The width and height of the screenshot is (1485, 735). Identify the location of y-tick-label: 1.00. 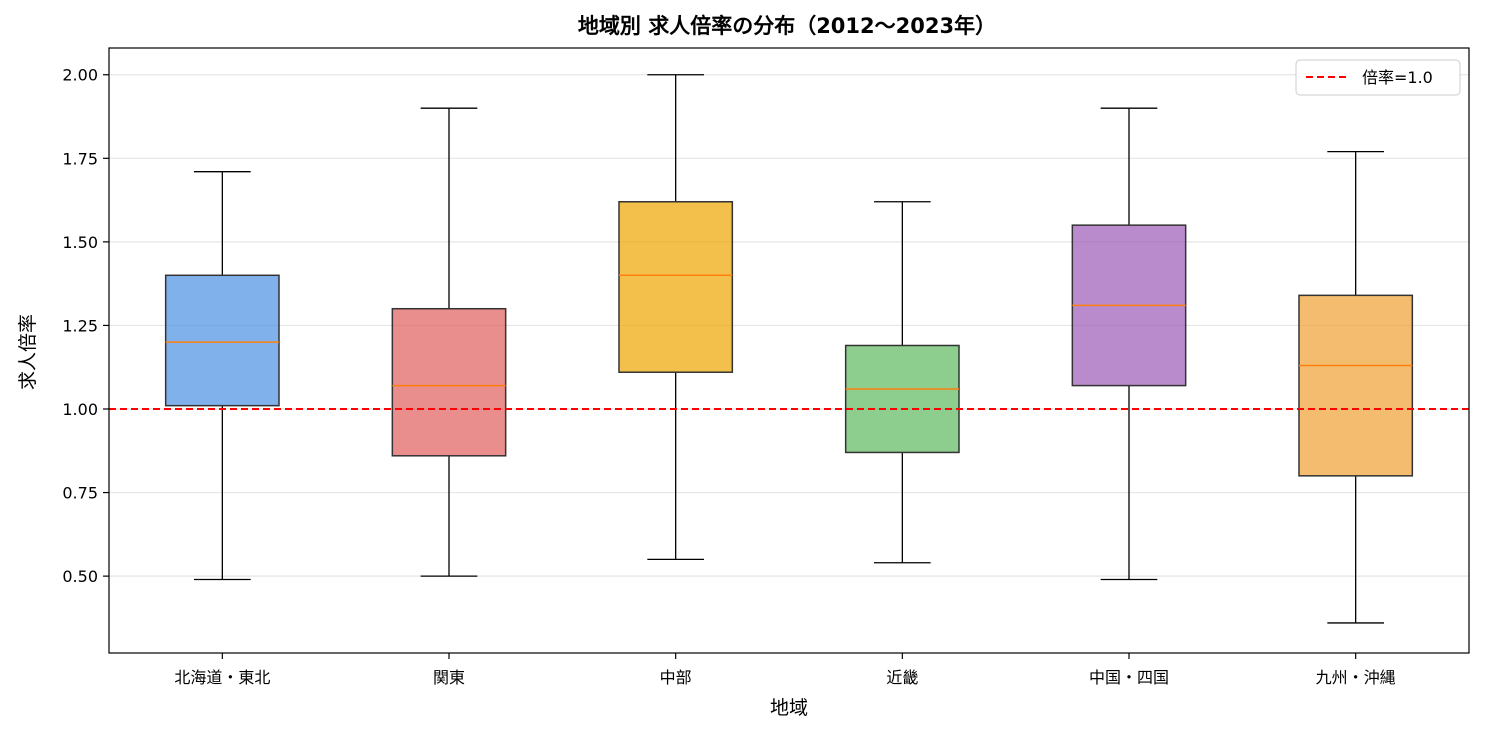
(80, 409).